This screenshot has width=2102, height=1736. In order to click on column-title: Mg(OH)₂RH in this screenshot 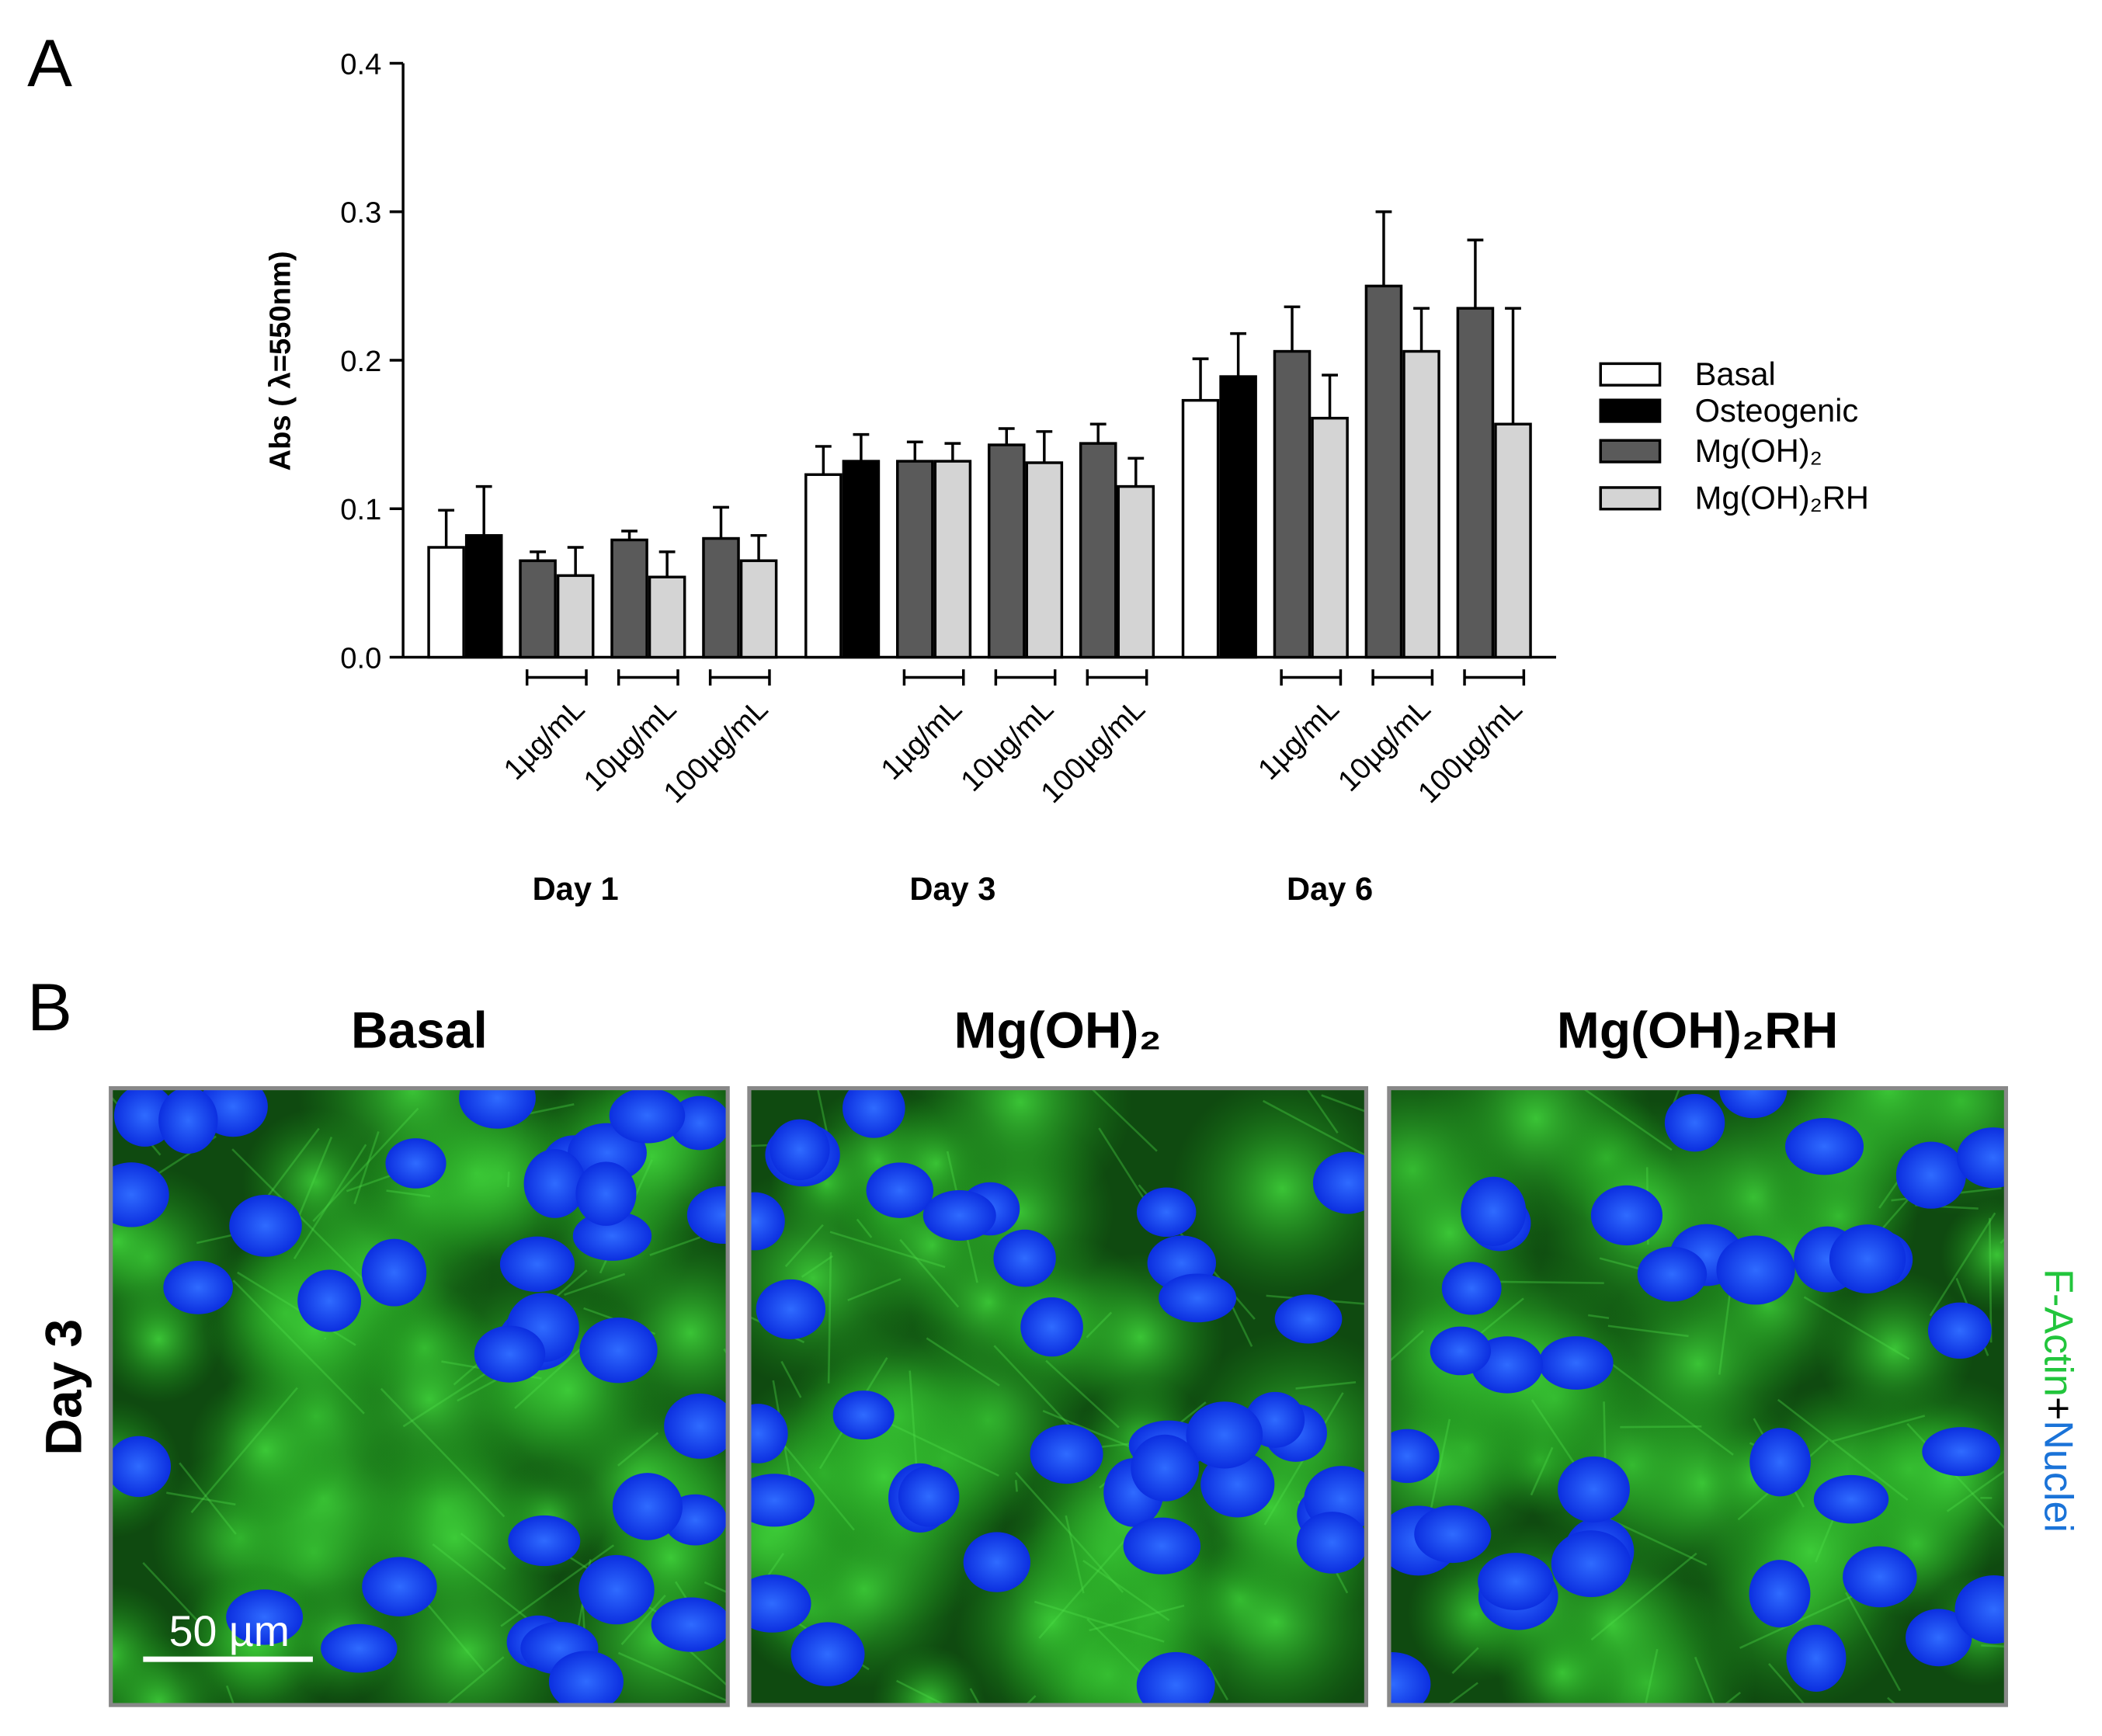, I will do `click(1698, 1030)`.